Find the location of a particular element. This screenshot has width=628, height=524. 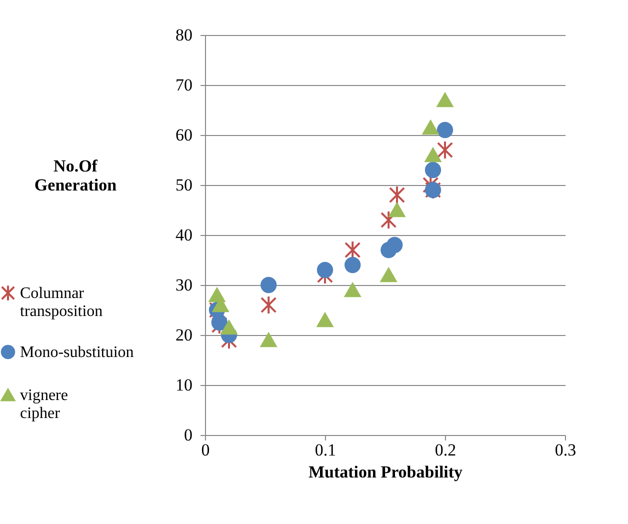

y-tick-label: 60 is located at coordinates (184, 135).